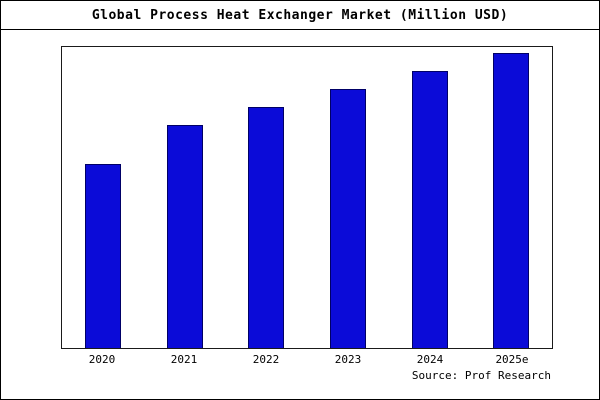  Describe the element at coordinates (266, 359) in the screenshot. I see `x-tick-label: 2022` at that location.